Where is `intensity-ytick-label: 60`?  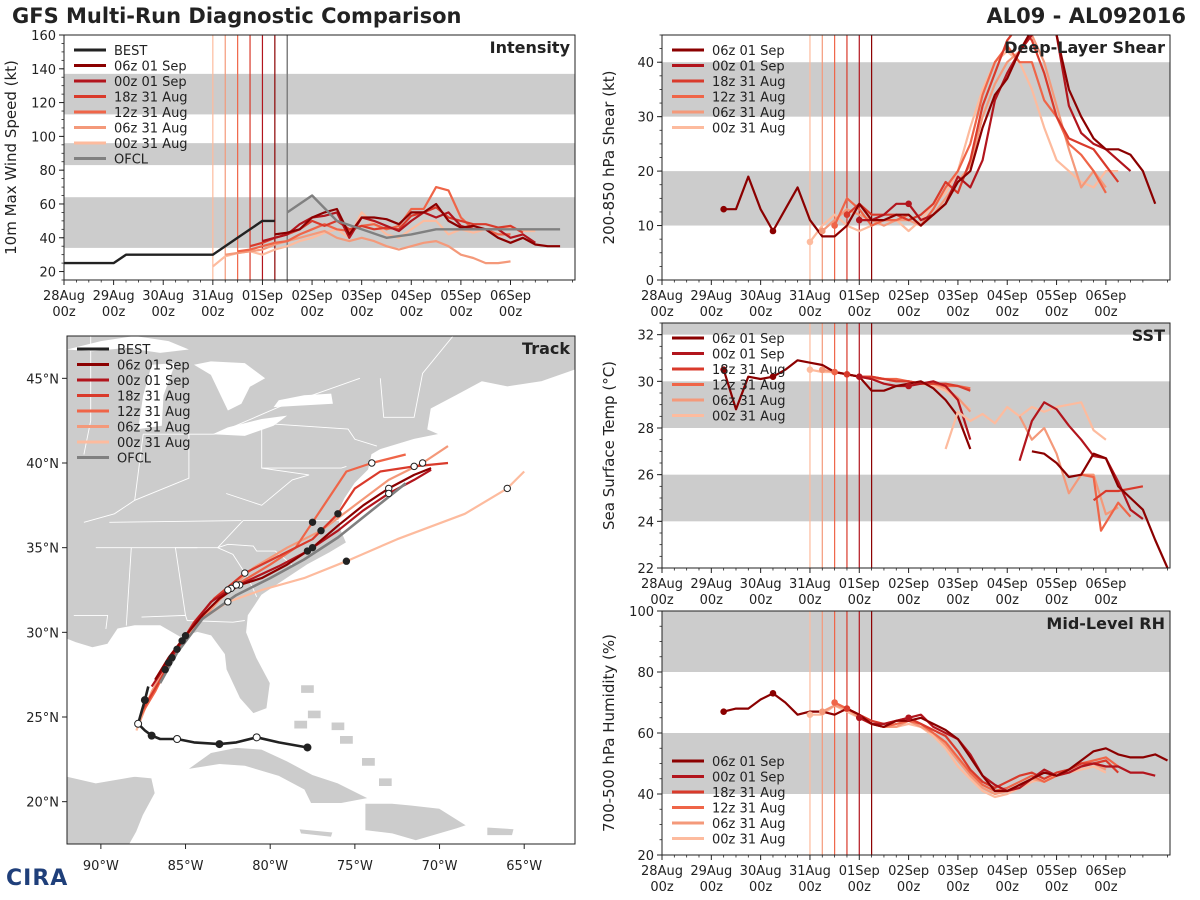
intensity-ytick-label: 60 is located at coordinates (47, 205).